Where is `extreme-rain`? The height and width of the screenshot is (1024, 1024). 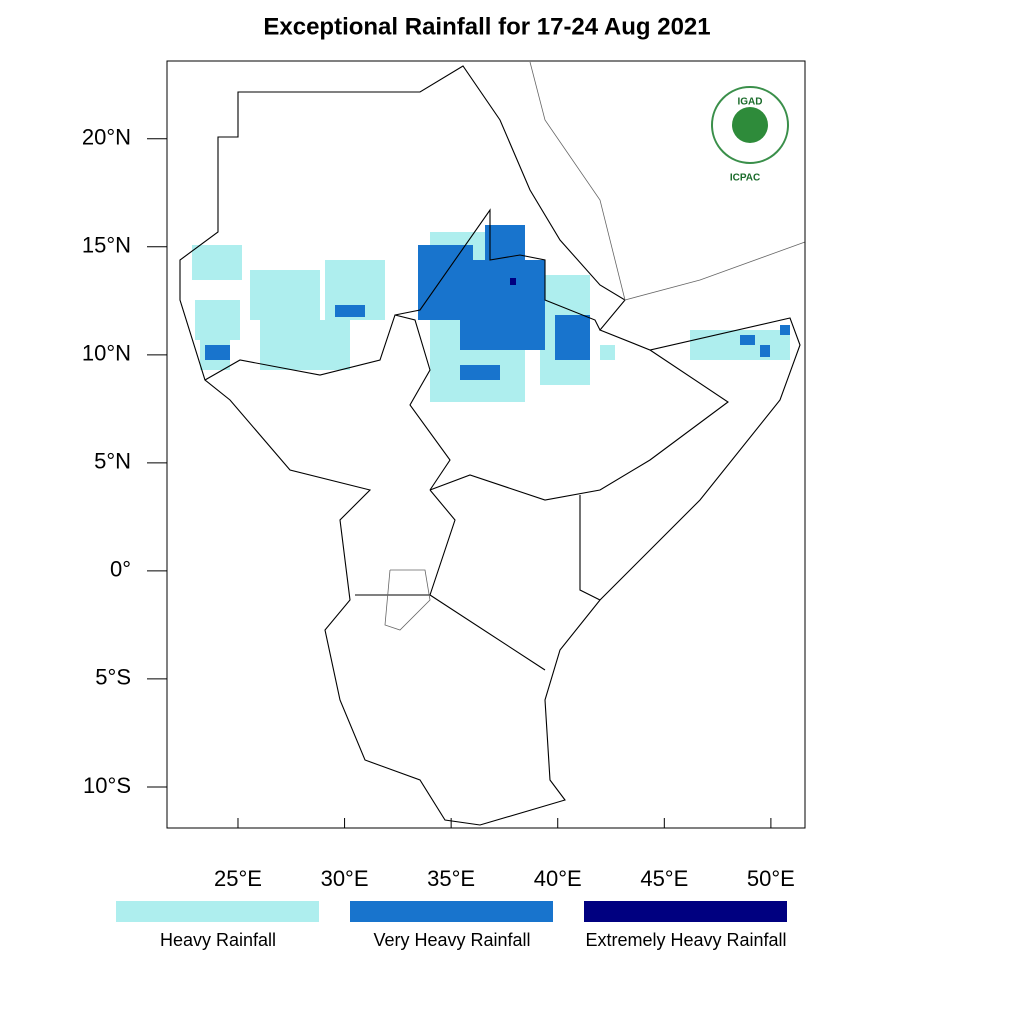
extreme-rain is located at coordinates (513, 281).